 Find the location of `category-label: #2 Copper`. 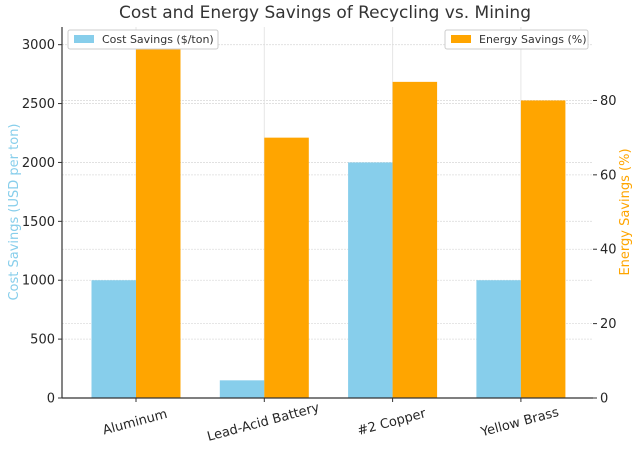

category-label: #2 Copper is located at coordinates (392, 422).